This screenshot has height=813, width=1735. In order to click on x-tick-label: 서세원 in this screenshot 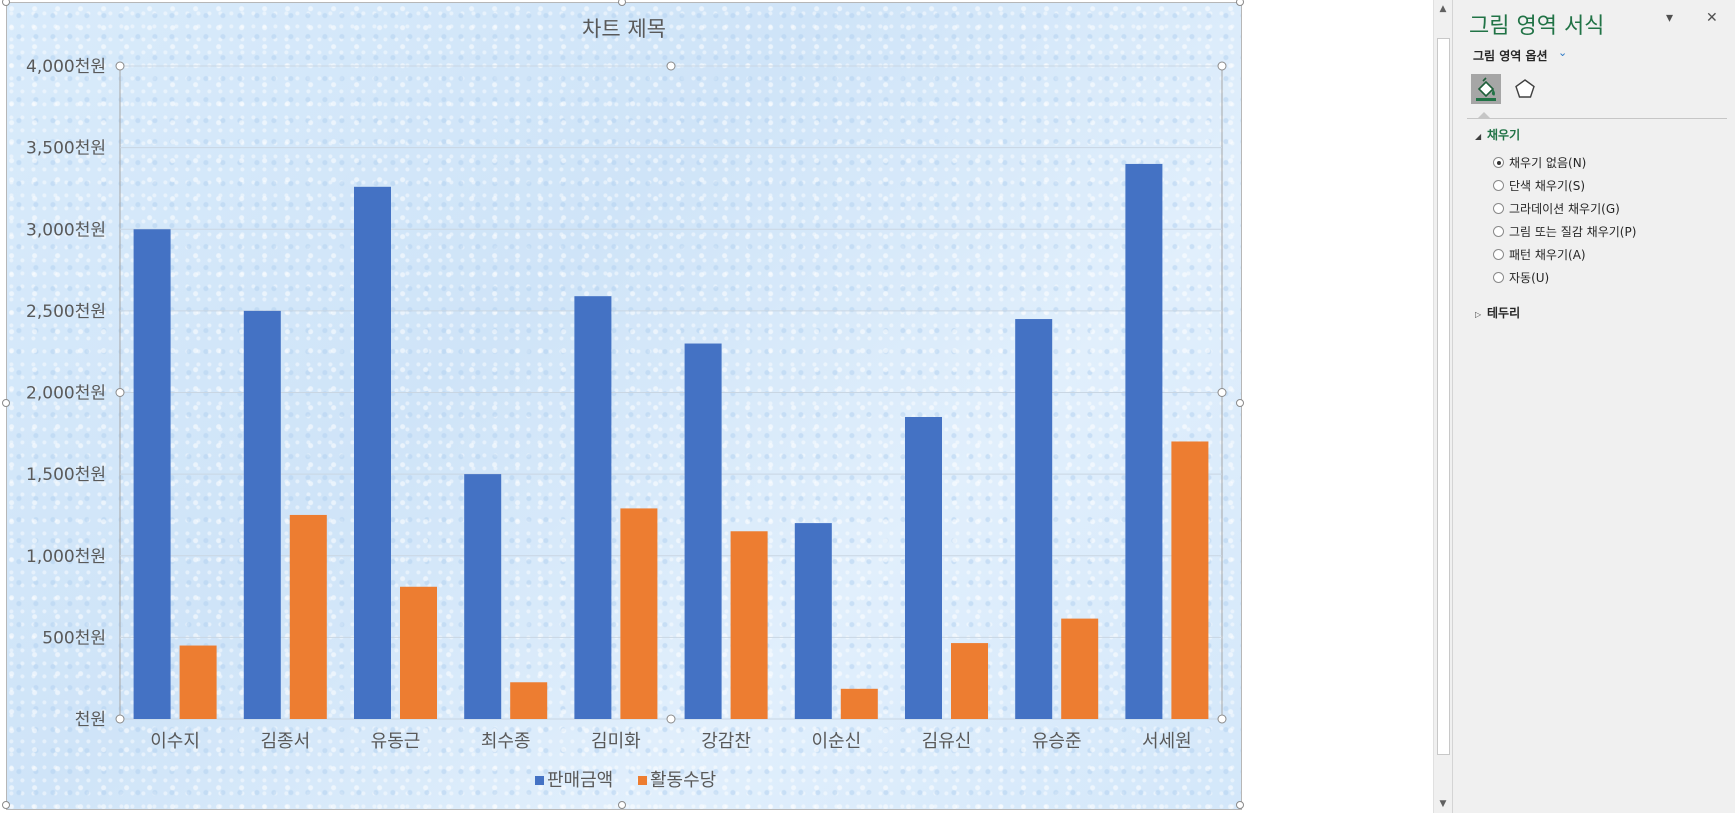, I will do `click(1167, 741)`.